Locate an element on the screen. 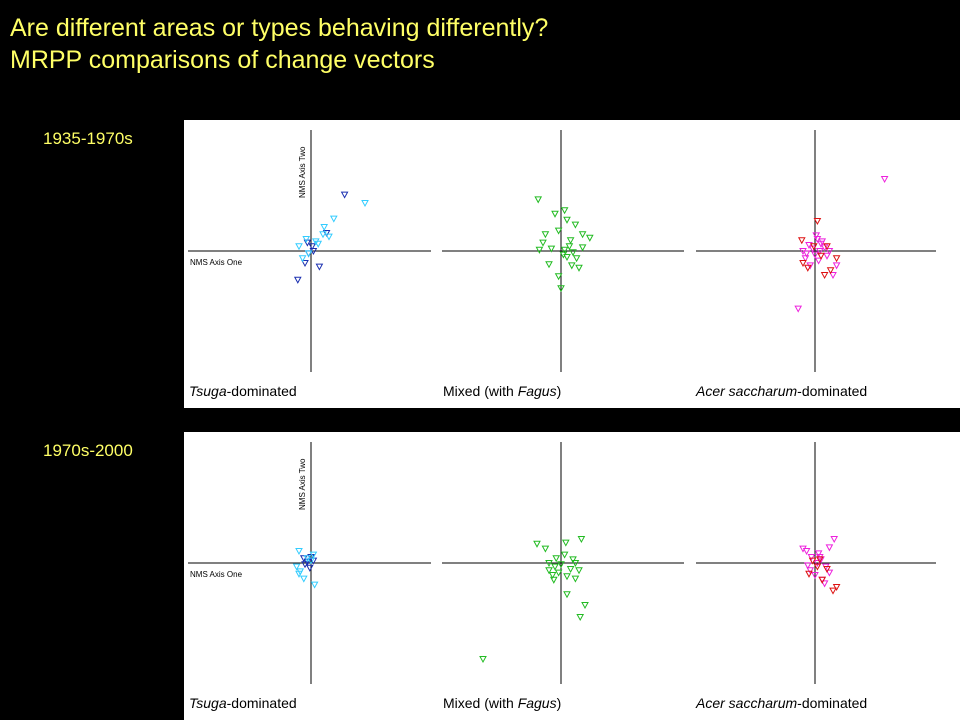  title-line-2: MRPP comparisons of change vectors is located at coordinates (222, 60).